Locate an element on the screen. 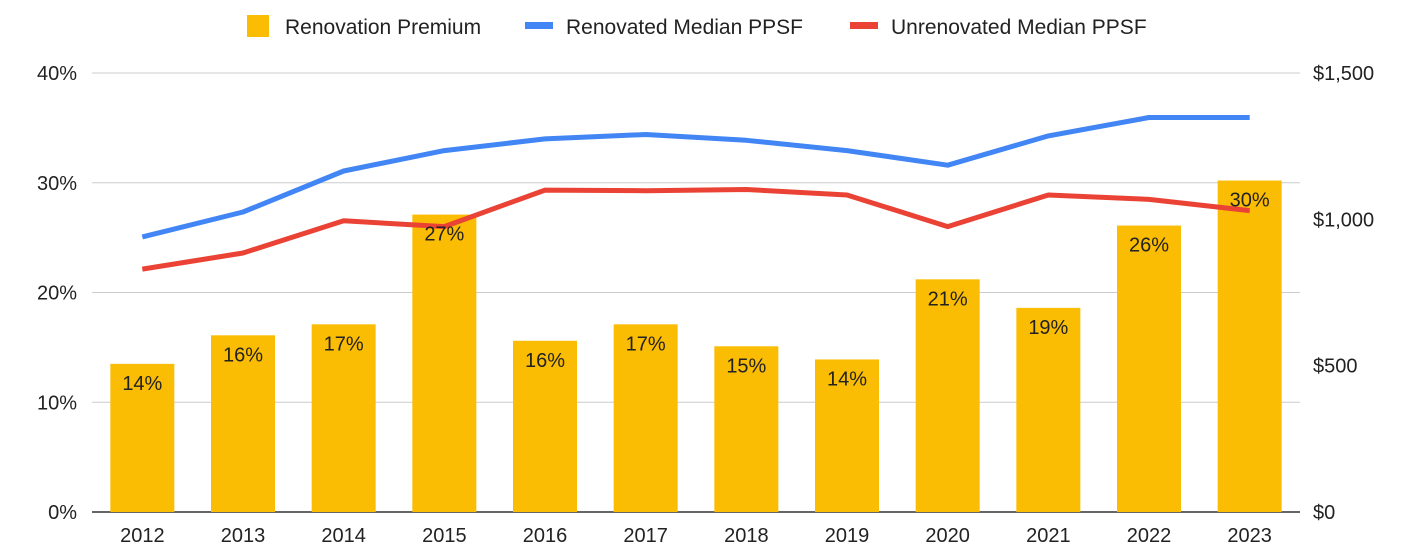 The width and height of the screenshot is (1428, 558). bar-data-label: 27% is located at coordinates (444, 235).